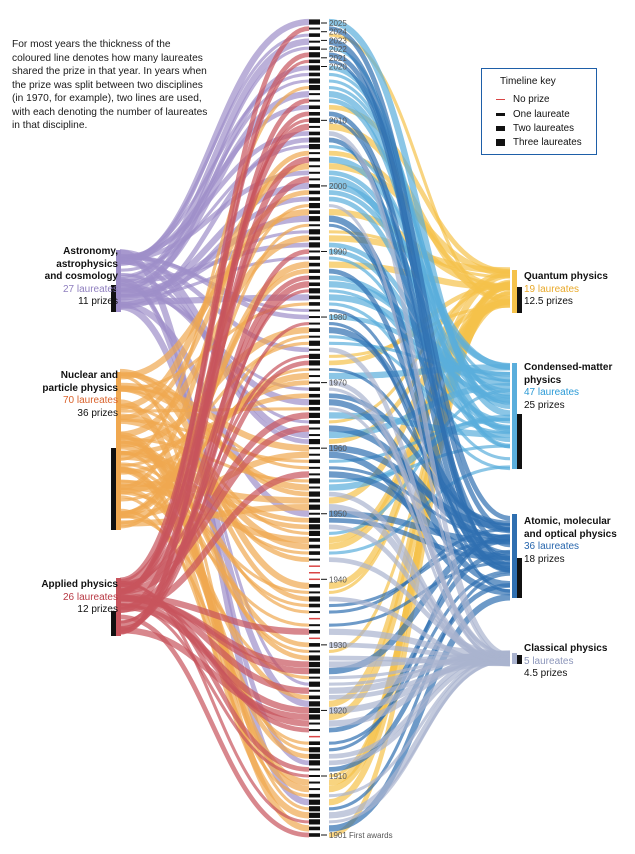  Describe the element at coordinates (567, 521) in the screenshot. I see `category-name: Atomic, molecular` at that location.